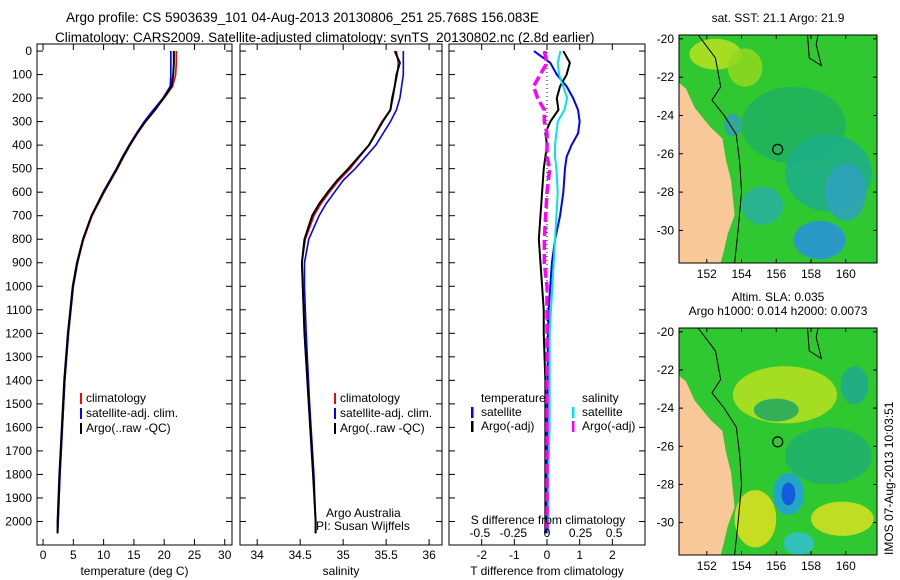 The width and height of the screenshot is (900, 580). I want to click on s-tick-label: 0, so click(547, 533).